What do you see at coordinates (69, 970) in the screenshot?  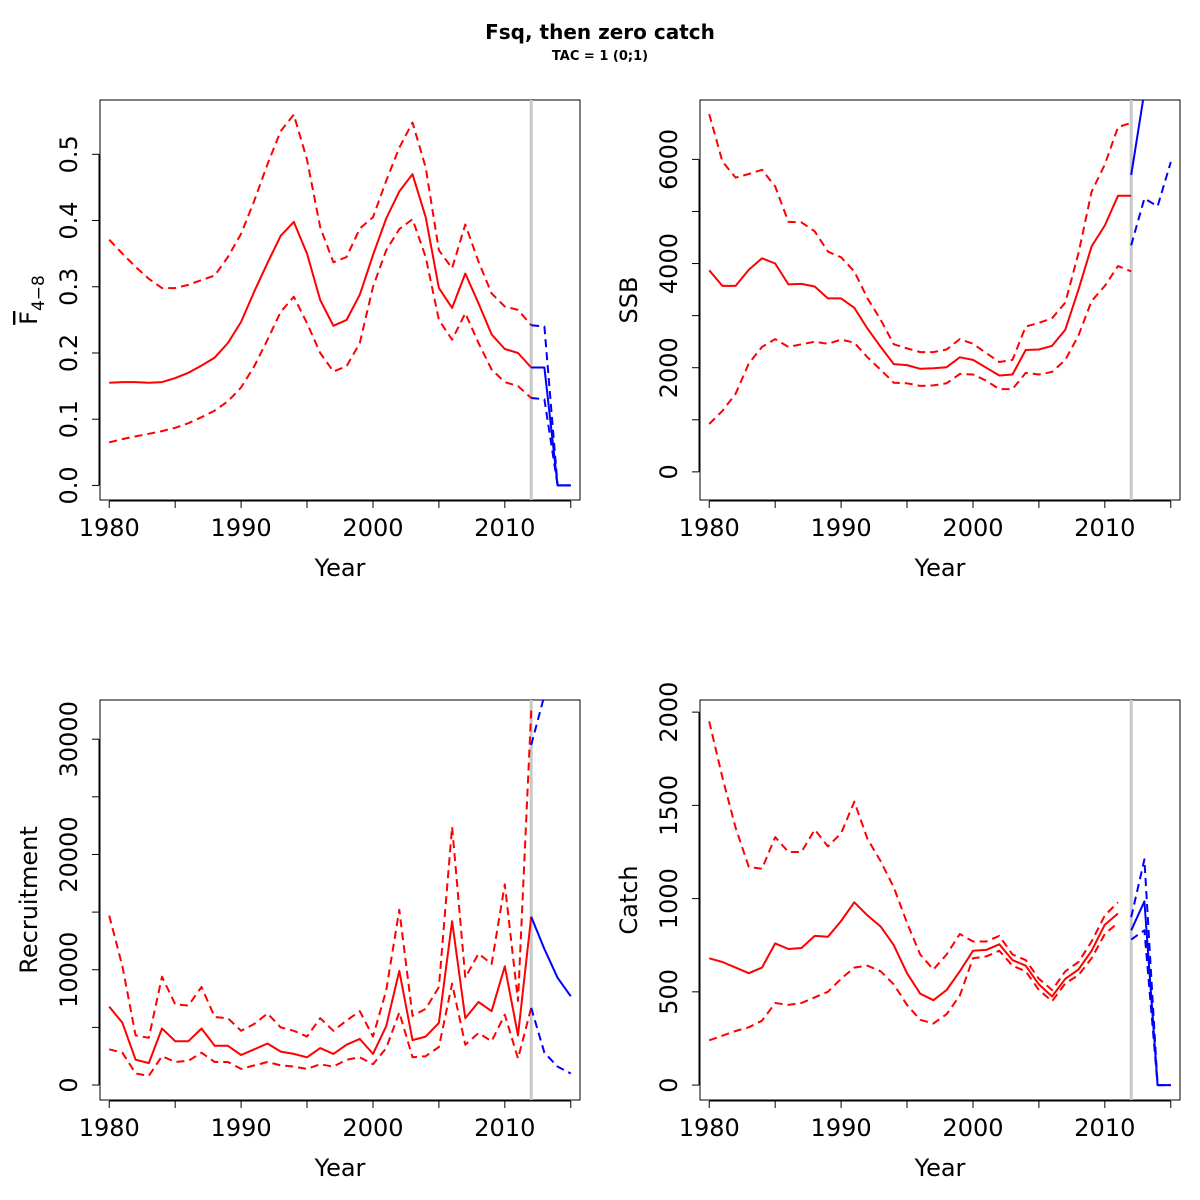 I see `y-tick-label: 10000` at bounding box center [69, 970].